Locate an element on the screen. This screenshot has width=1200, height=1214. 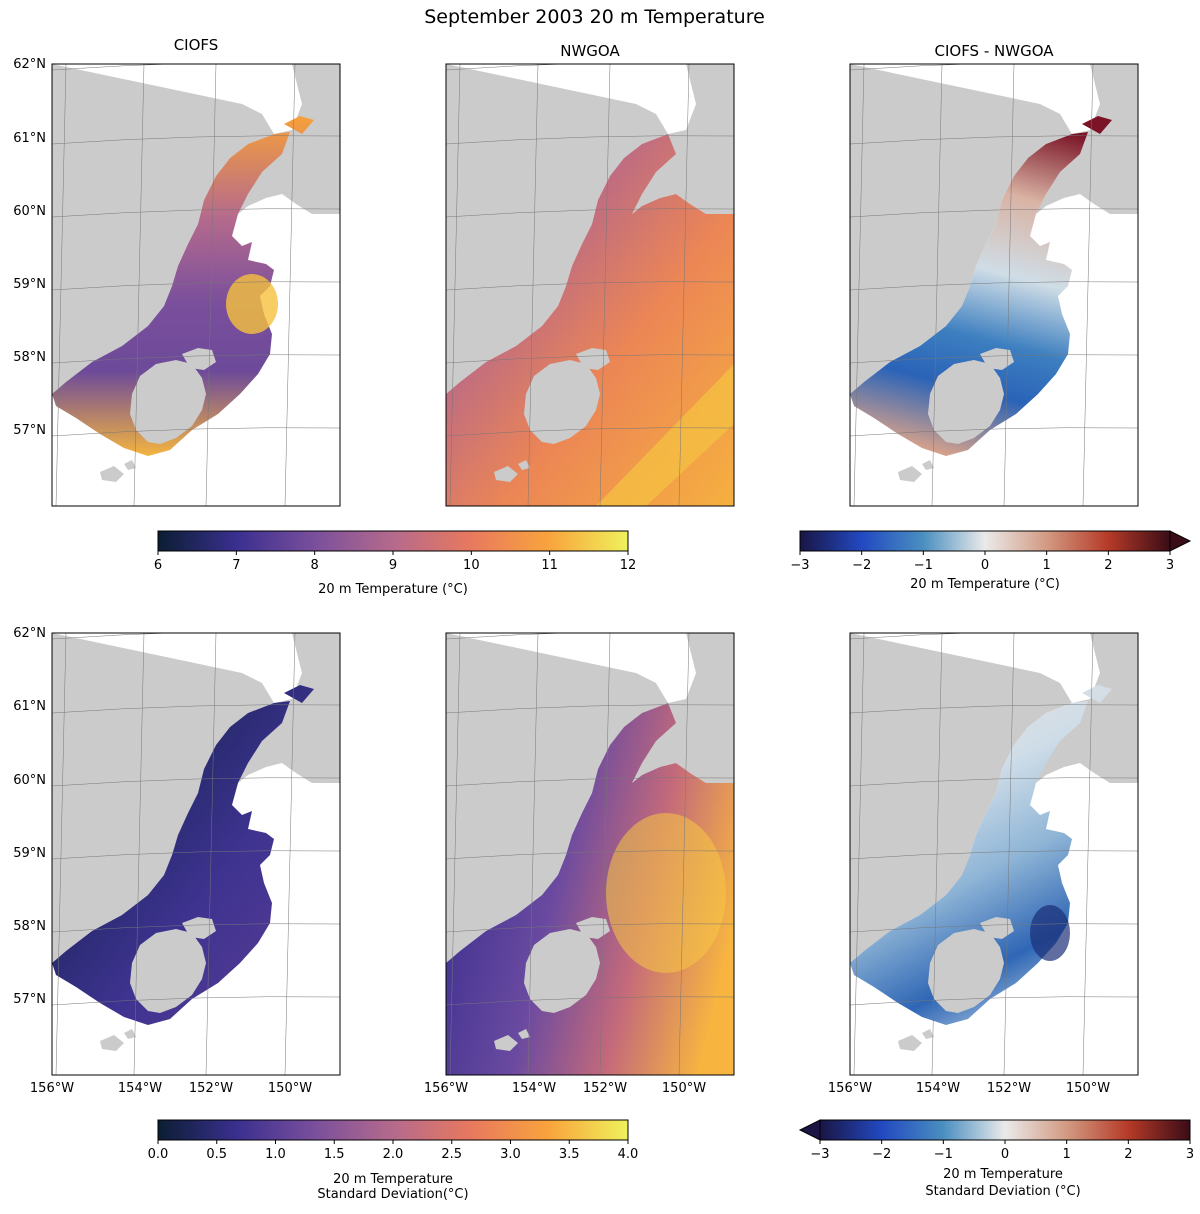
colorbar-std-difference is located at coordinates (994, 1131).